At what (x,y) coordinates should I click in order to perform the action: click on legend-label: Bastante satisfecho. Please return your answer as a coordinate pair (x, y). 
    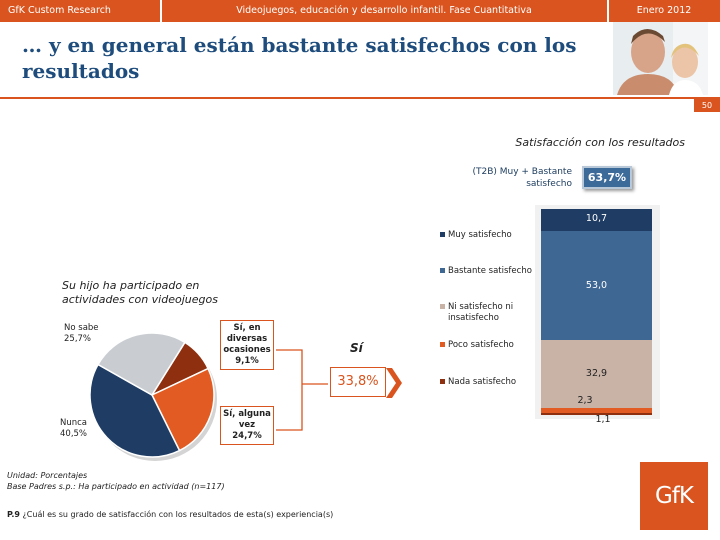
    Looking at the image, I should click on (490, 271).